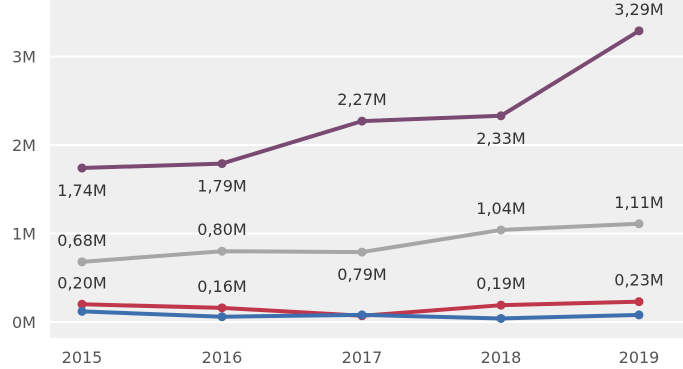  What do you see at coordinates (638, 202) in the screenshot?
I see `data-label: 1,11M` at bounding box center [638, 202].